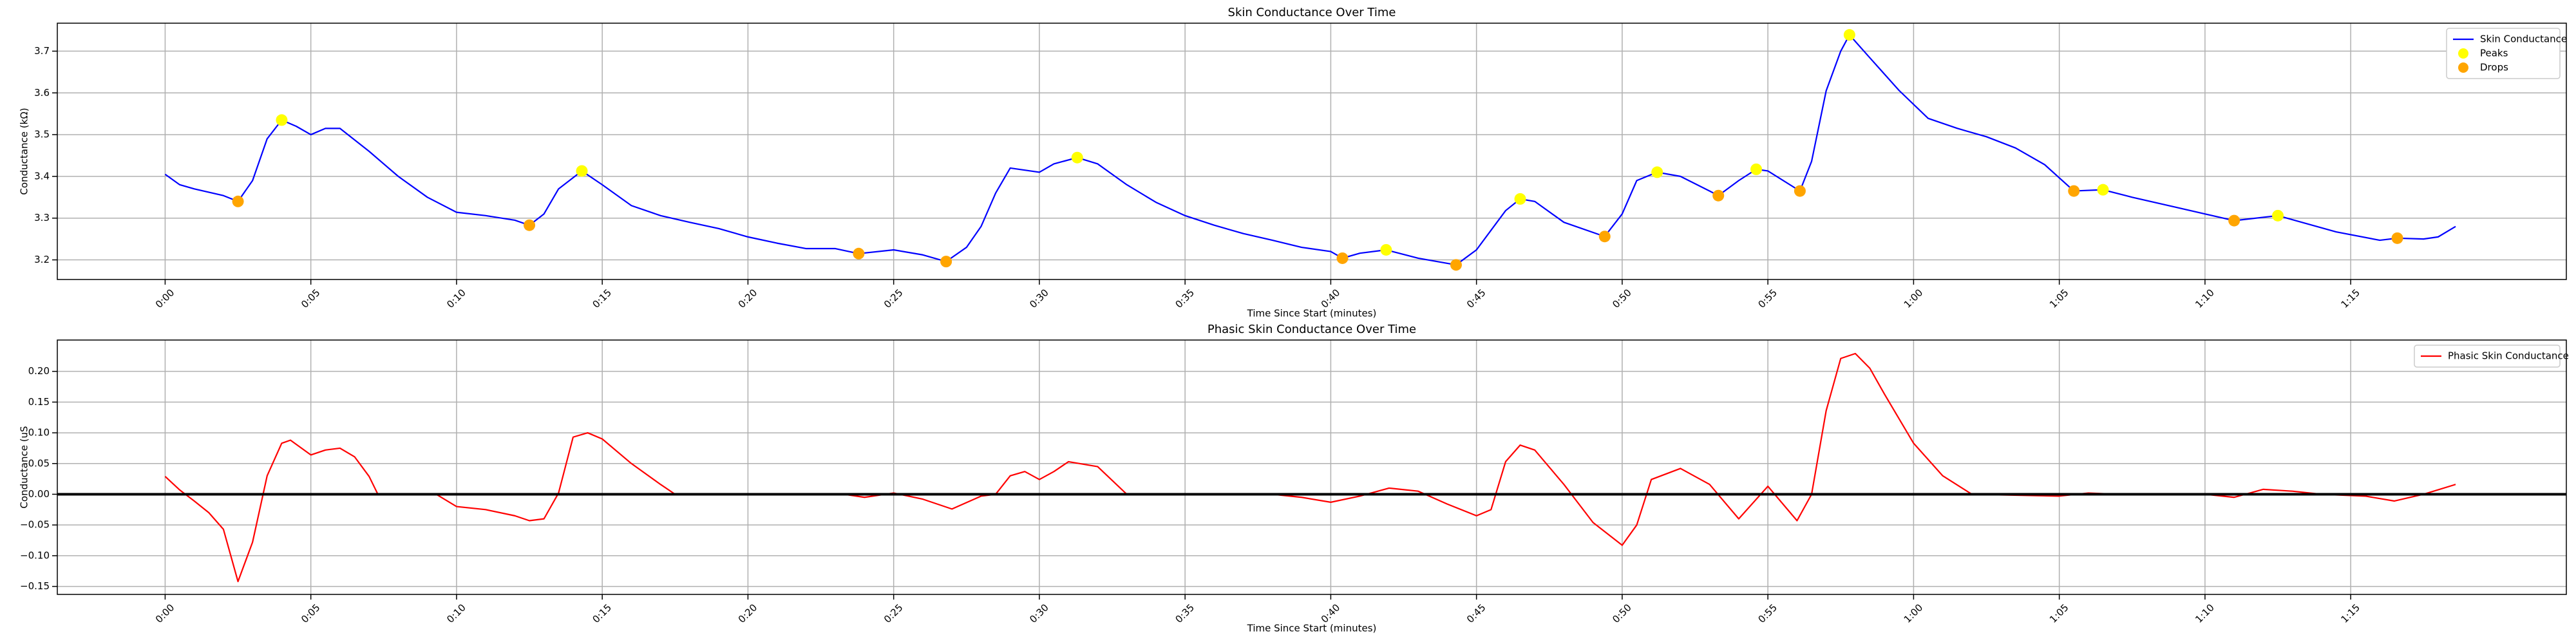  What do you see at coordinates (1312, 12) in the screenshot?
I see `chart-title: Skin Conductance Over Time` at bounding box center [1312, 12].